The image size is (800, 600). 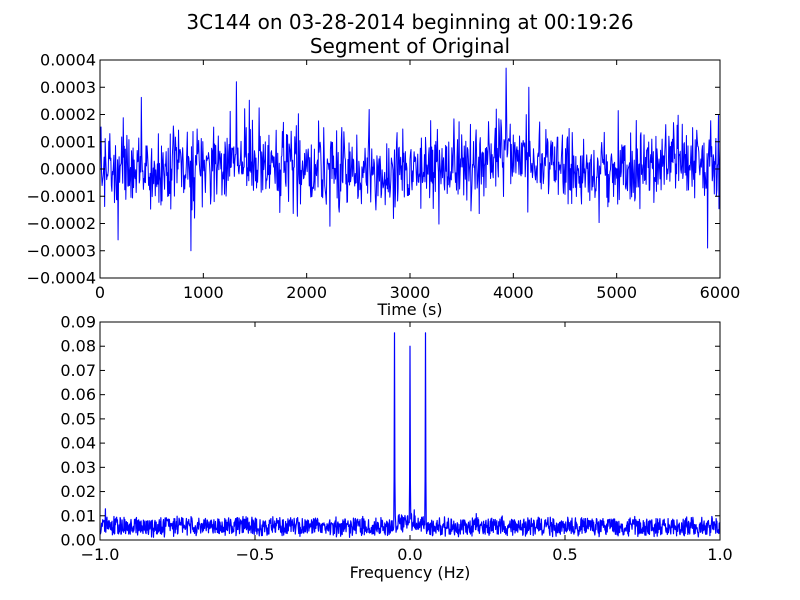 What do you see at coordinates (410, 46) in the screenshot?
I see `figure-title-line2: Segment of Original` at bounding box center [410, 46].